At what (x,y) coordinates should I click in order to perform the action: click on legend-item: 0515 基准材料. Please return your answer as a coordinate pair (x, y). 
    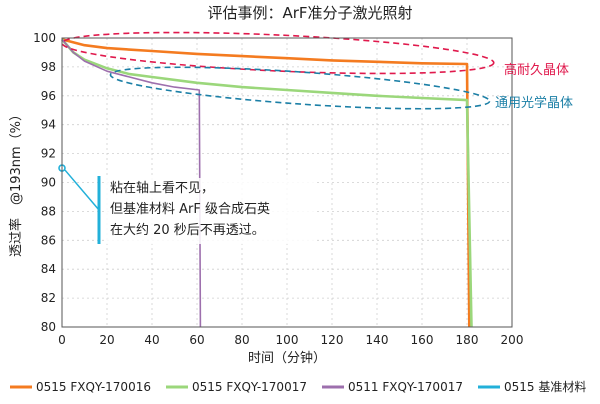
    Looking at the image, I should click on (532, 387).